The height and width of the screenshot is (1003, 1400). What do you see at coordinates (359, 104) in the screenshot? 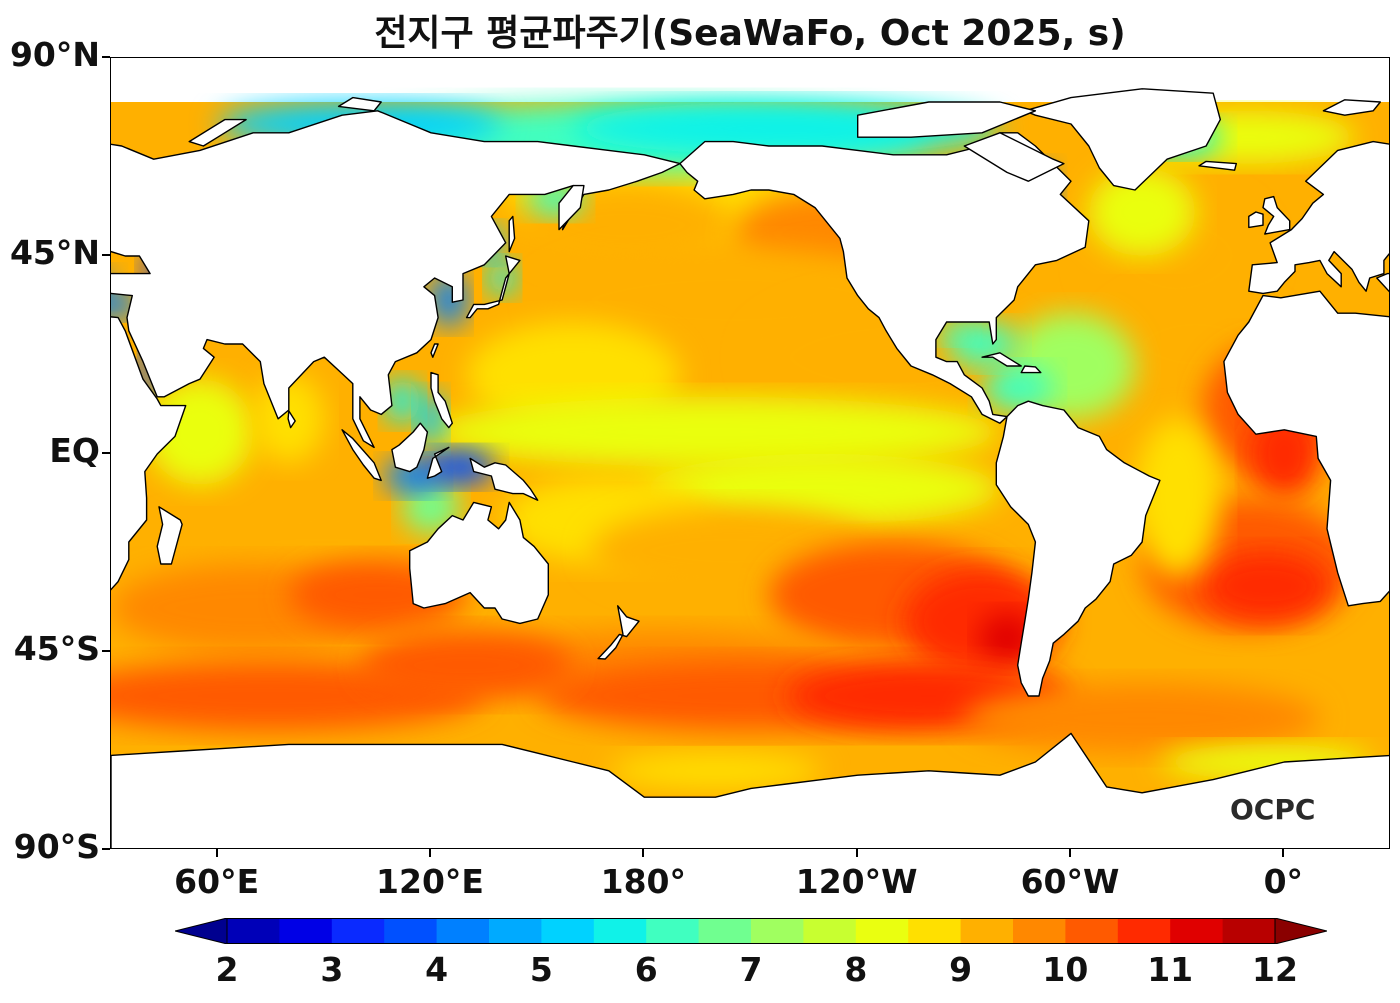
I see `severnaya-landmass` at bounding box center [359, 104].